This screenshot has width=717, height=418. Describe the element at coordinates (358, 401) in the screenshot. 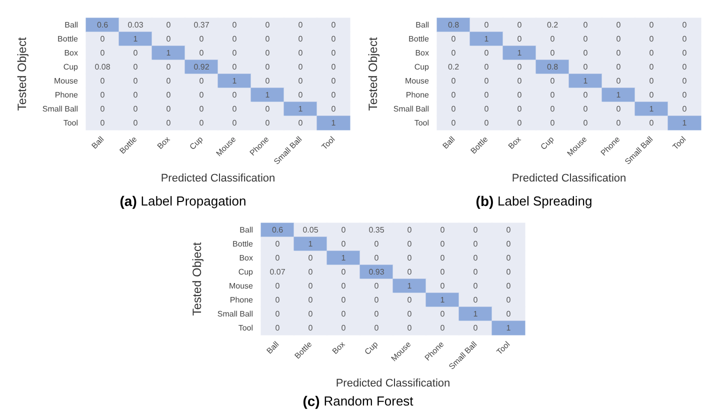

I see `text: (c) Random Forest` at that location.